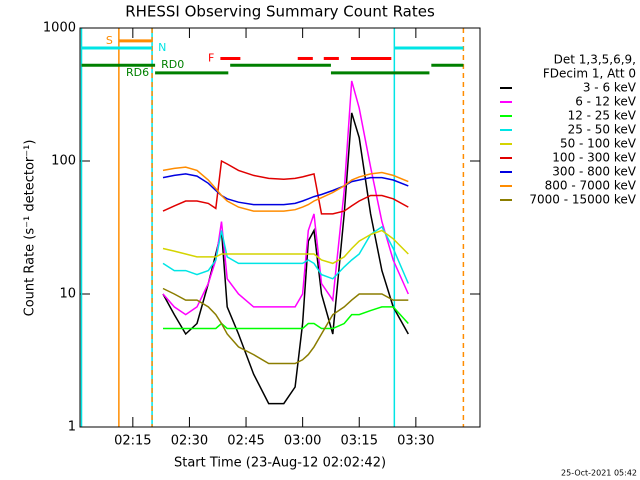  Describe the element at coordinates (280, 463) in the screenshot. I see `x-axis-label: Start Time (23-Aug-12 02:02:42)` at that location.